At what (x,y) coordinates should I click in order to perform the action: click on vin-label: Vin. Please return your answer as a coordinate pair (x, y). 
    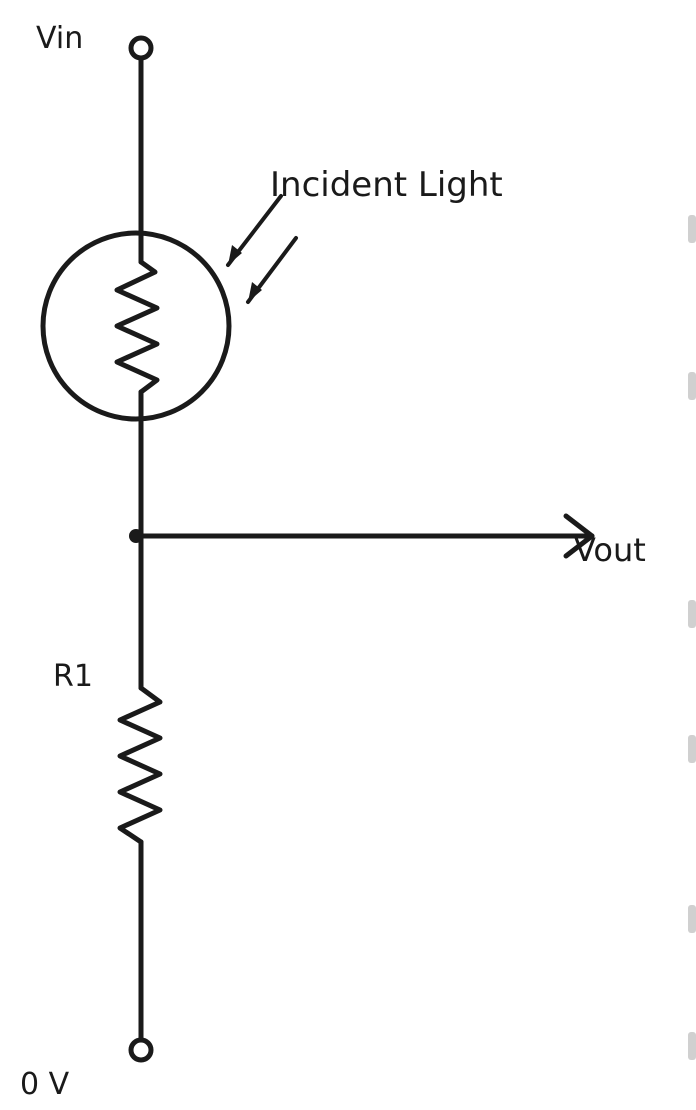
    Looking at the image, I should click on (59, 38).